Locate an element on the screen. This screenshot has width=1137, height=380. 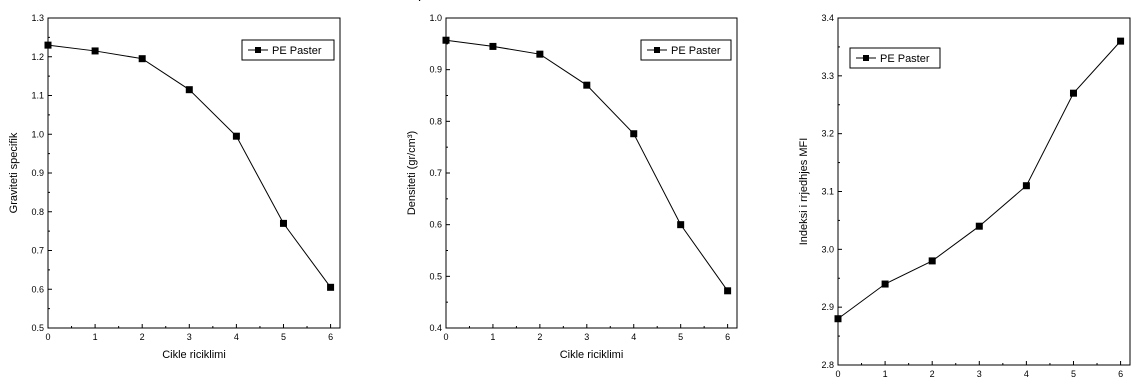
y-tick-label: 1.1 is located at coordinates (37, 96).